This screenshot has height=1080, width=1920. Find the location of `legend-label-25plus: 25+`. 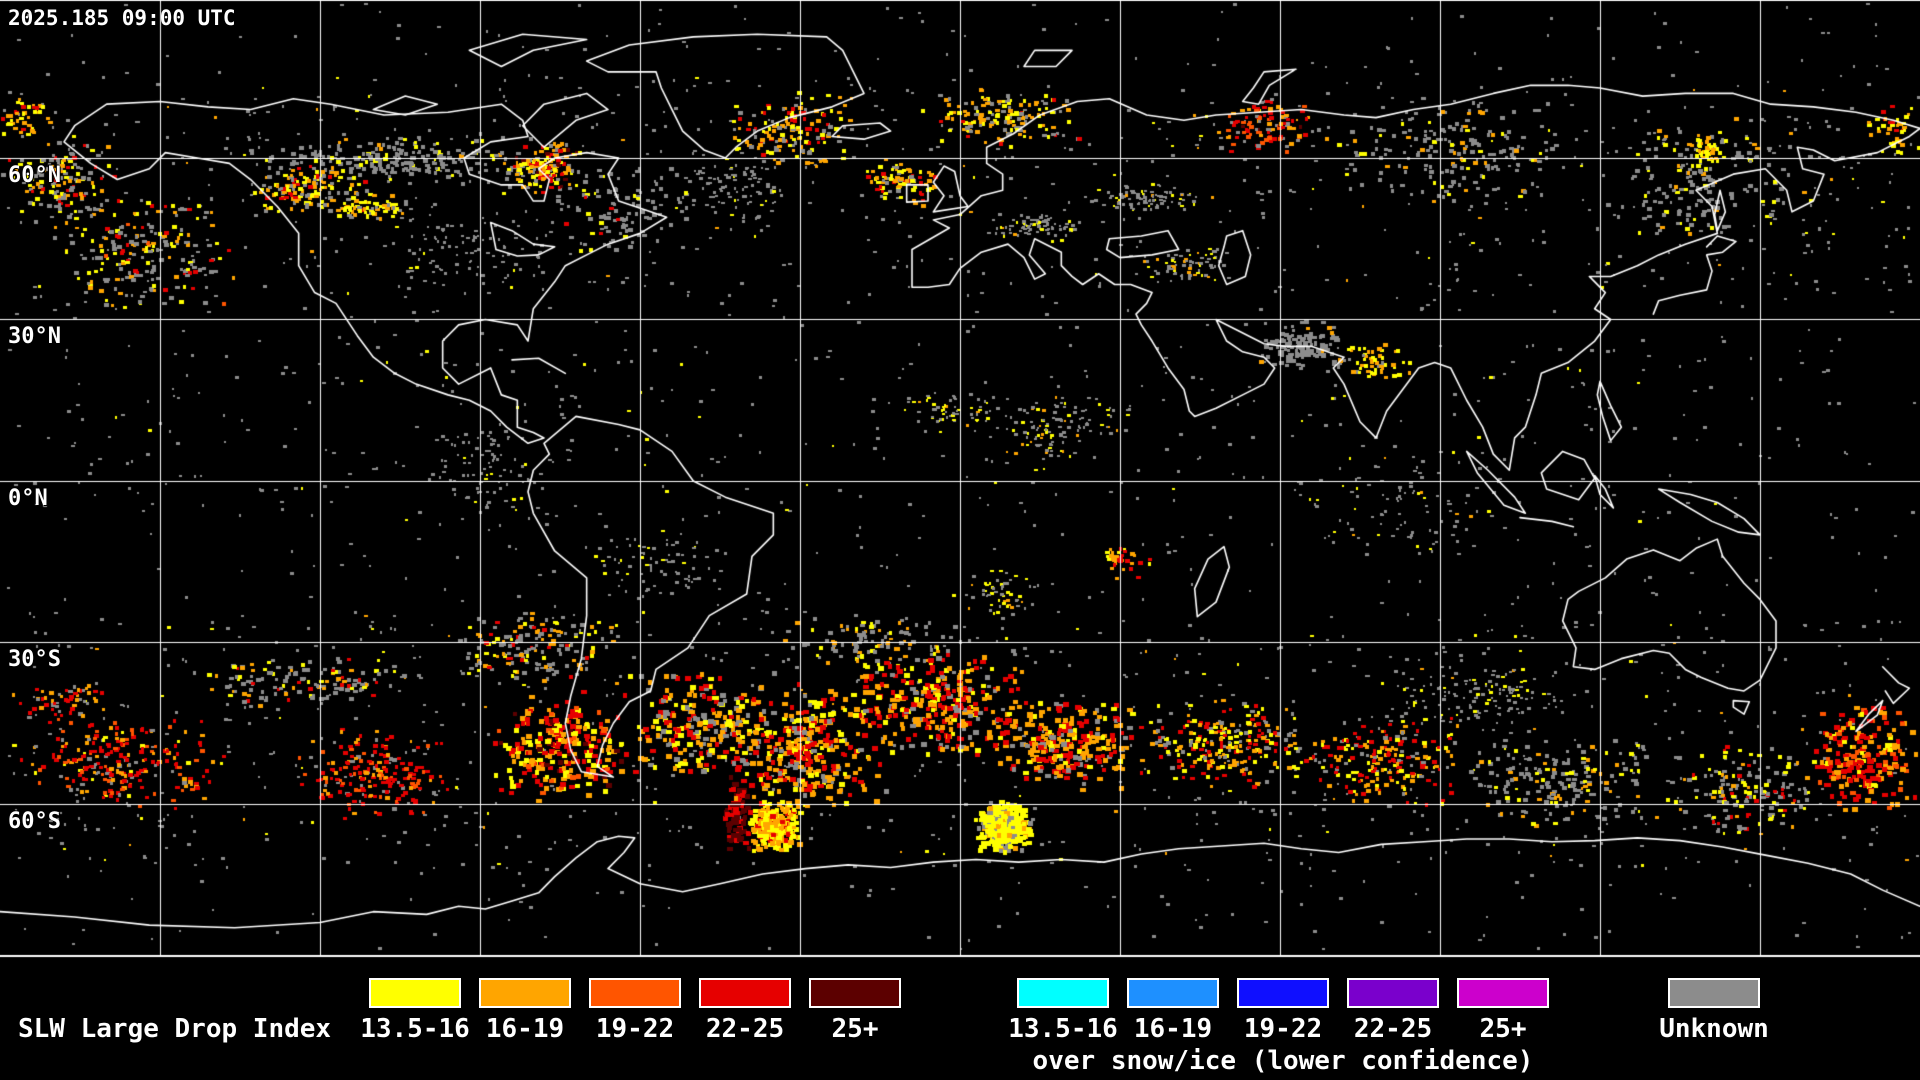

legend-label-25plus: 25+ is located at coordinates (855, 1029).